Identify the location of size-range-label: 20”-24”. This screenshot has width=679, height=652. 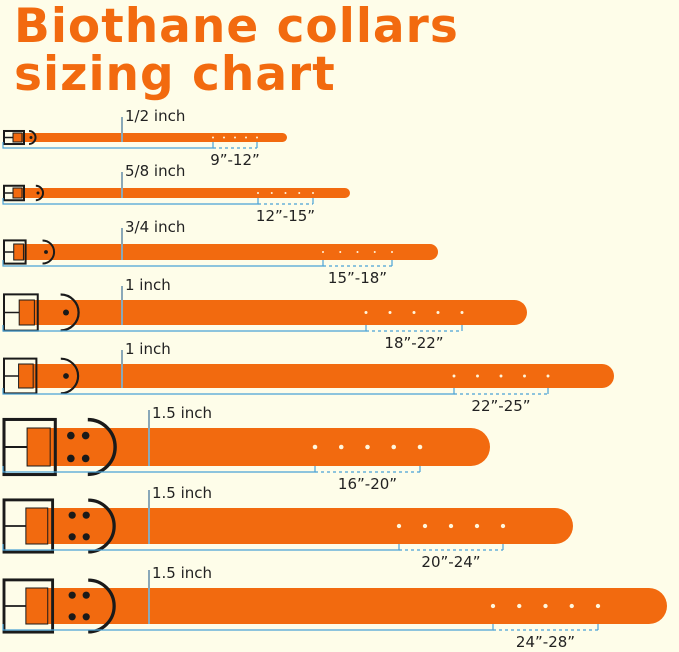
(450, 562).